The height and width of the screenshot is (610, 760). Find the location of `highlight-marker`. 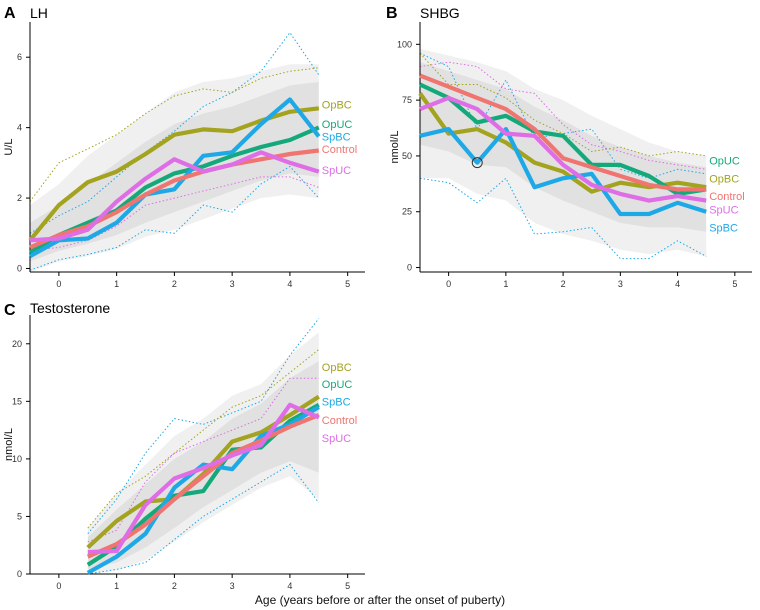

highlight-marker is located at coordinates (477, 163).